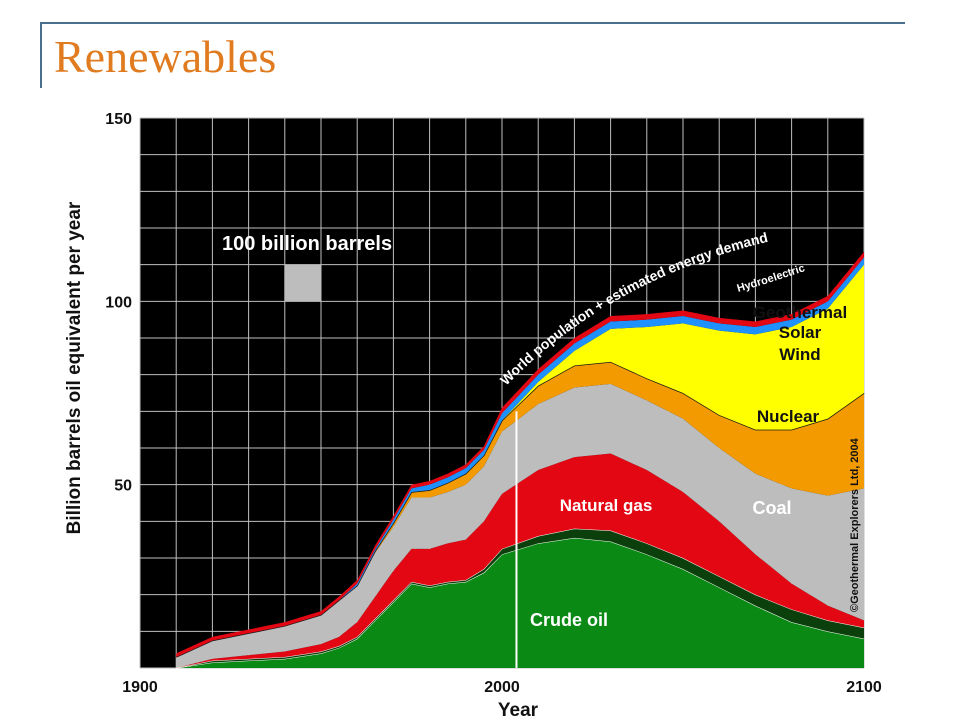 The height and width of the screenshot is (720, 960). What do you see at coordinates (307, 244) in the screenshot?
I see `scale-box-label: 100 billion barrels` at bounding box center [307, 244].